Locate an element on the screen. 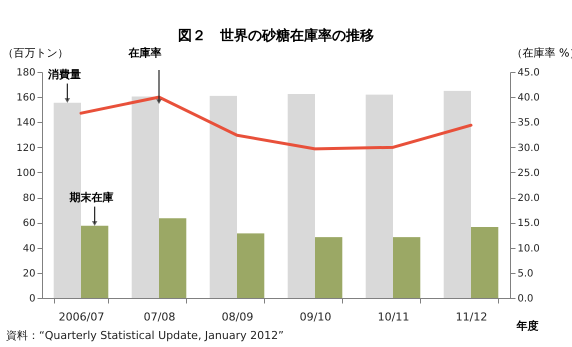  line-series is located at coordinates (276, 123).